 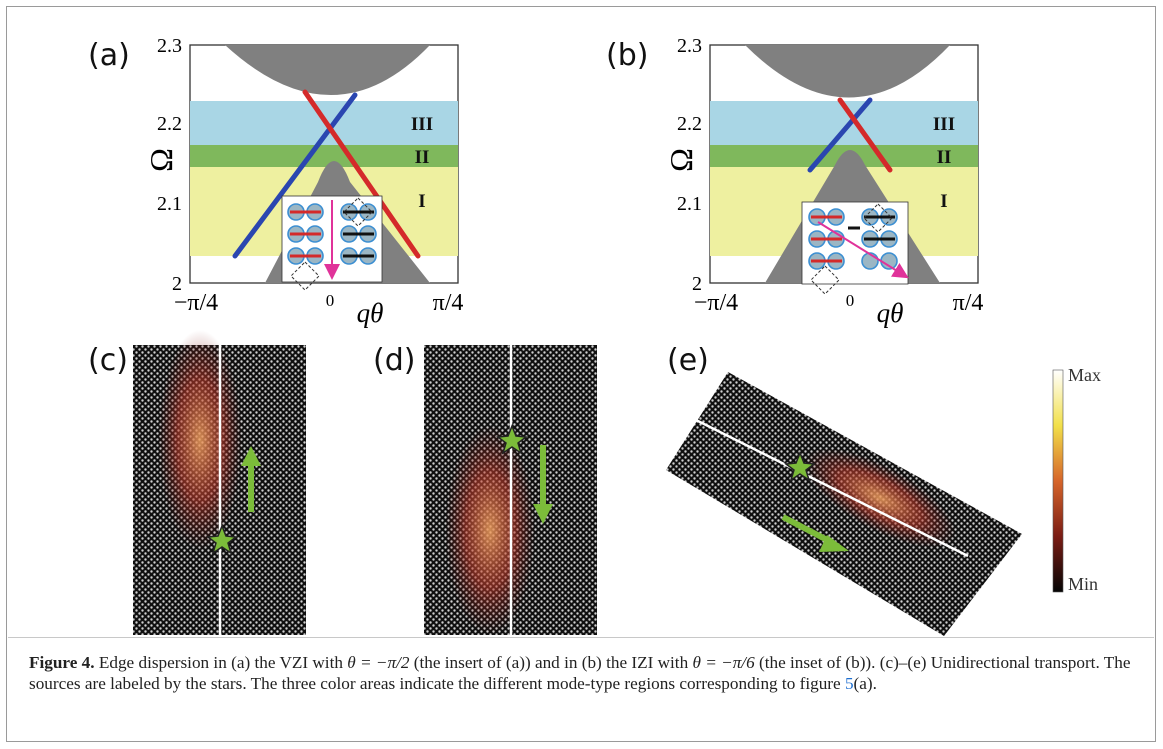 I want to click on colorbar: Max Min, so click(x=1076, y=479).